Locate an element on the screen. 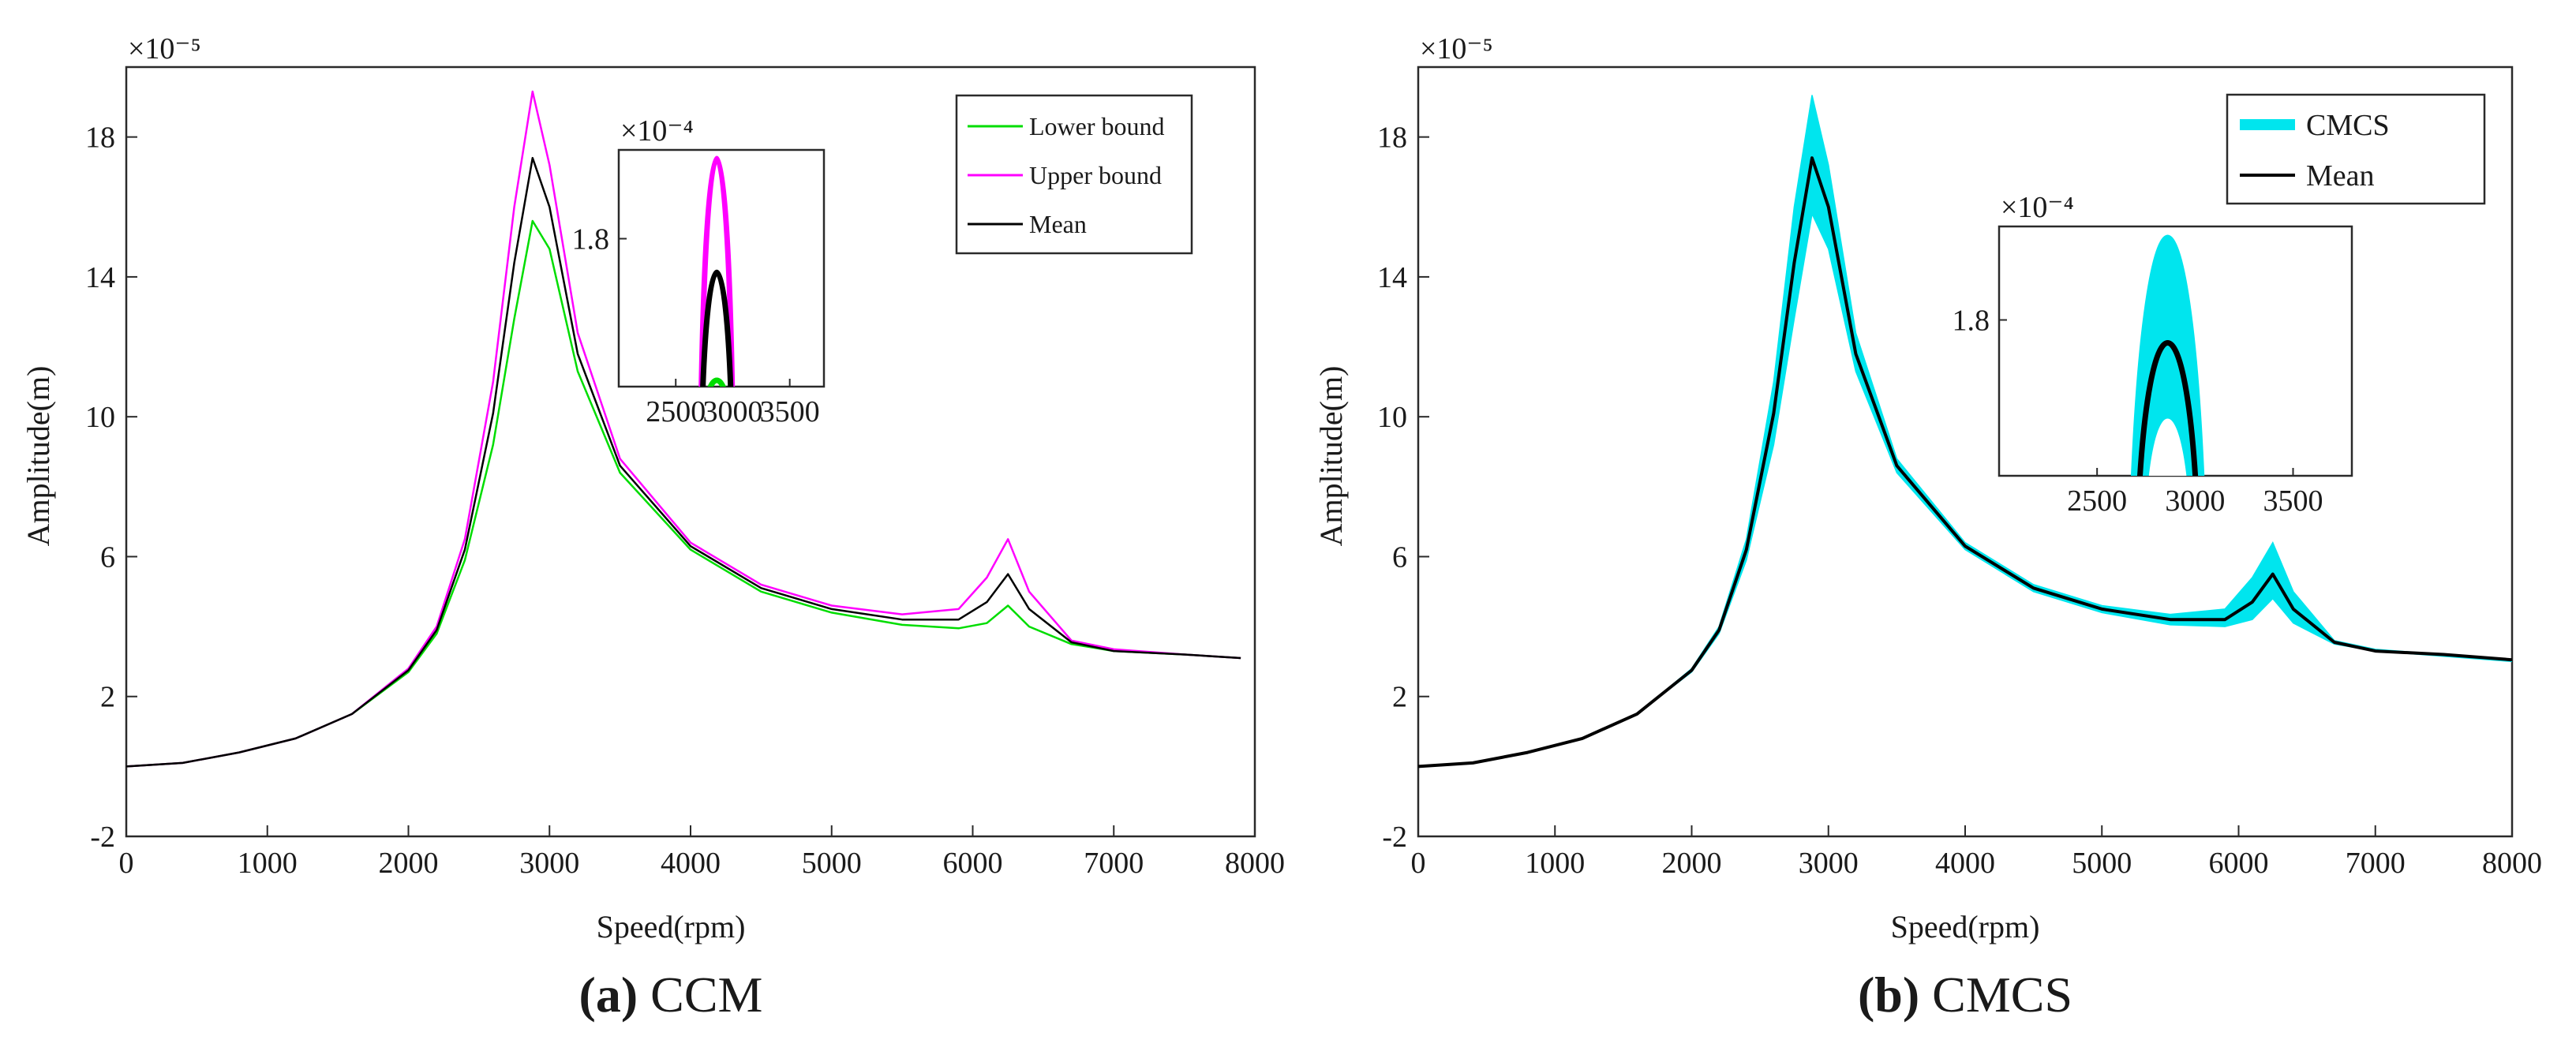 The height and width of the screenshot is (1051, 2576). panel-b-legend-box is located at coordinates (2356, 149).